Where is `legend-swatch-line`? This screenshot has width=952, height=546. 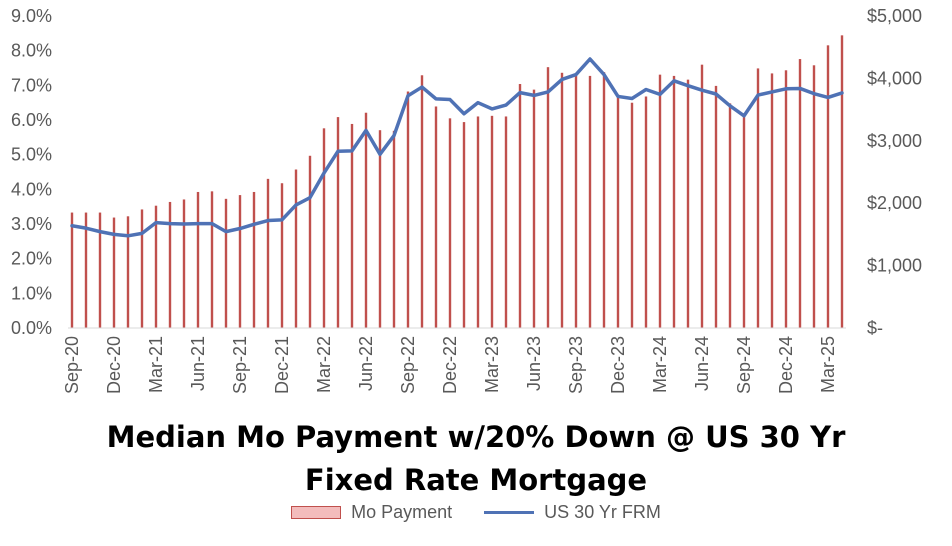
legend-swatch-line is located at coordinates (509, 512).